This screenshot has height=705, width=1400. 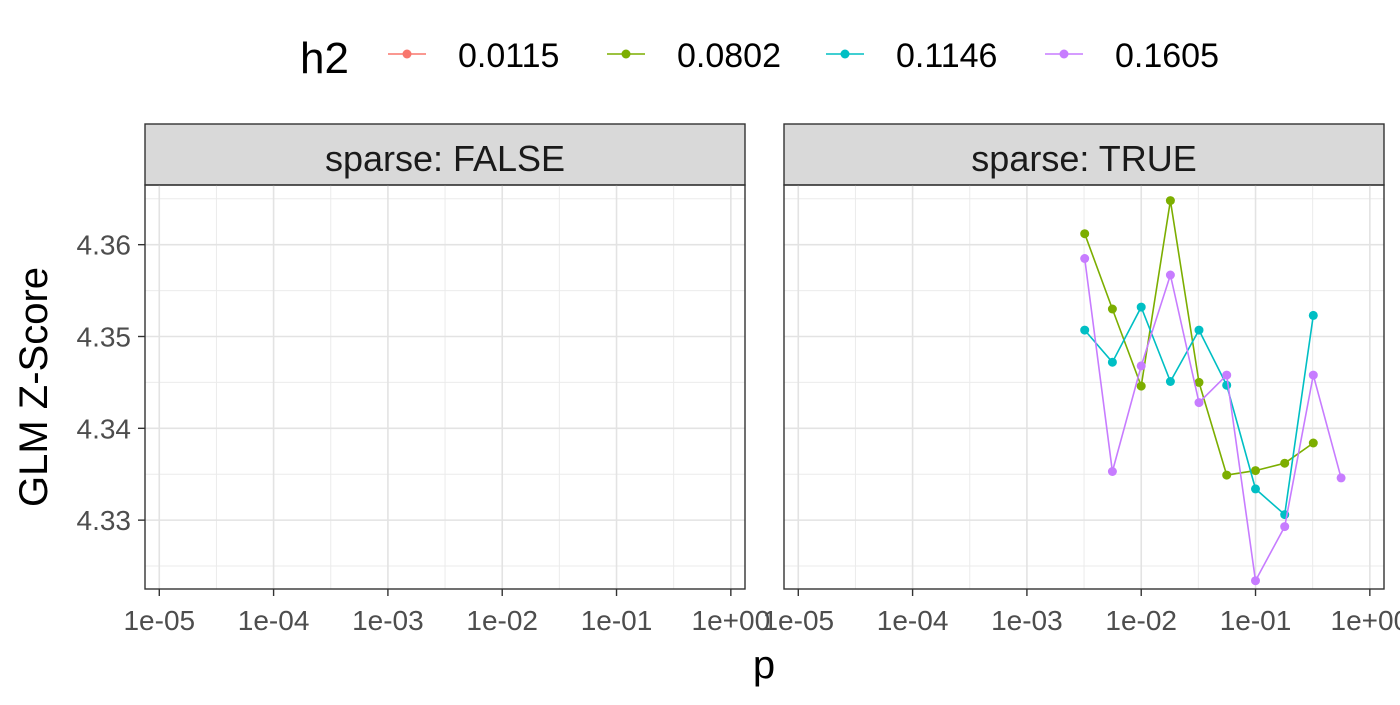 I want to click on legend-entry-0.0115: 0.0115, so click(x=473, y=56).